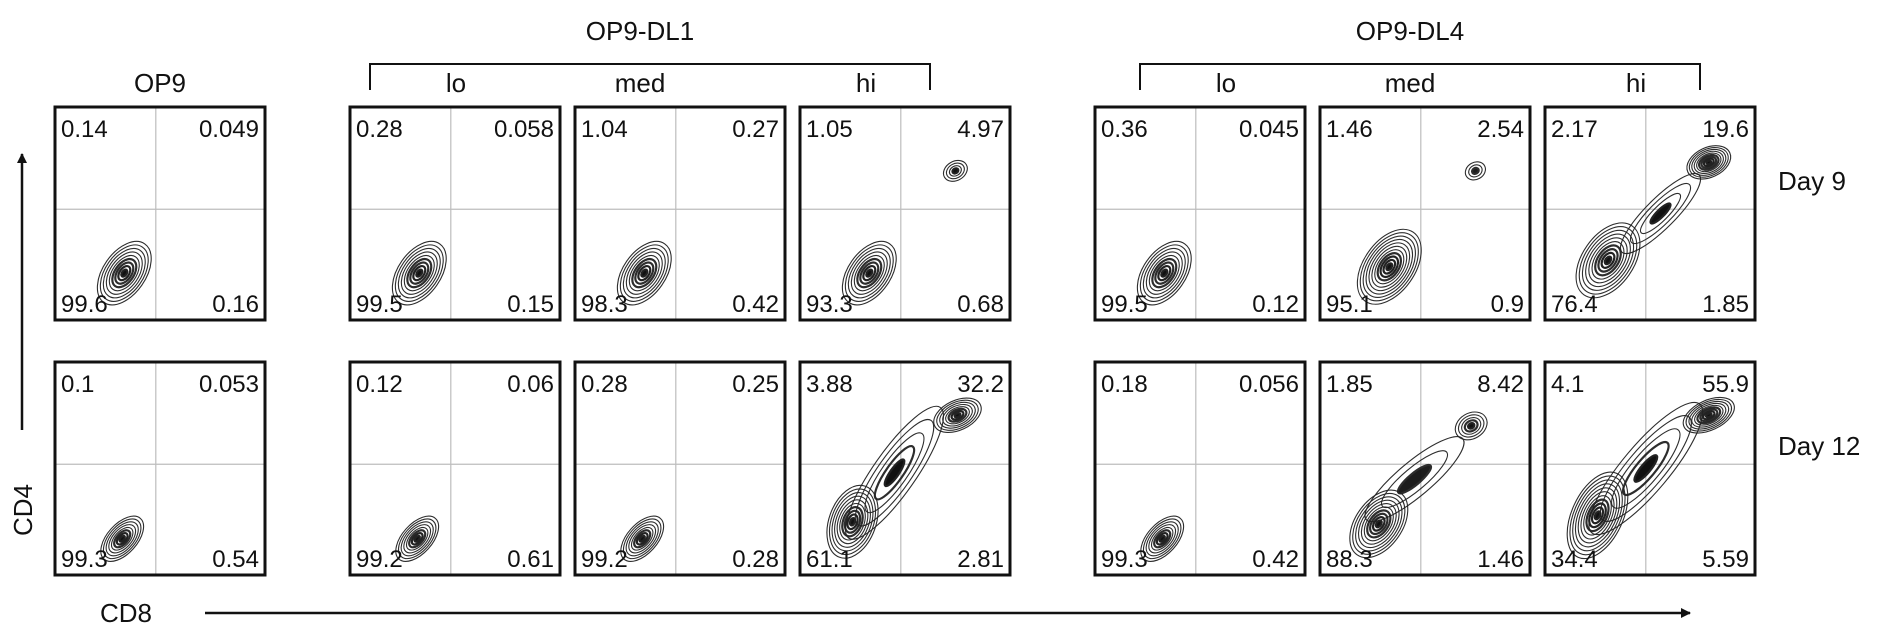 Image resolution: width=1894 pixels, height=644 pixels. What do you see at coordinates (1200, 468) in the screenshot?
I see `contour-panel: 0.18 0.056 99.3 0.42` at bounding box center [1200, 468].